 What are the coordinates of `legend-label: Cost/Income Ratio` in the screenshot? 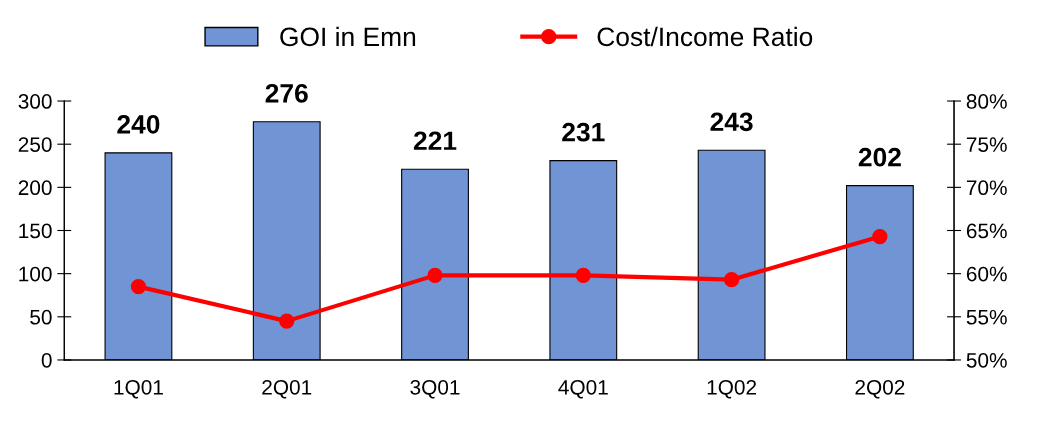 It's located at (705, 36).